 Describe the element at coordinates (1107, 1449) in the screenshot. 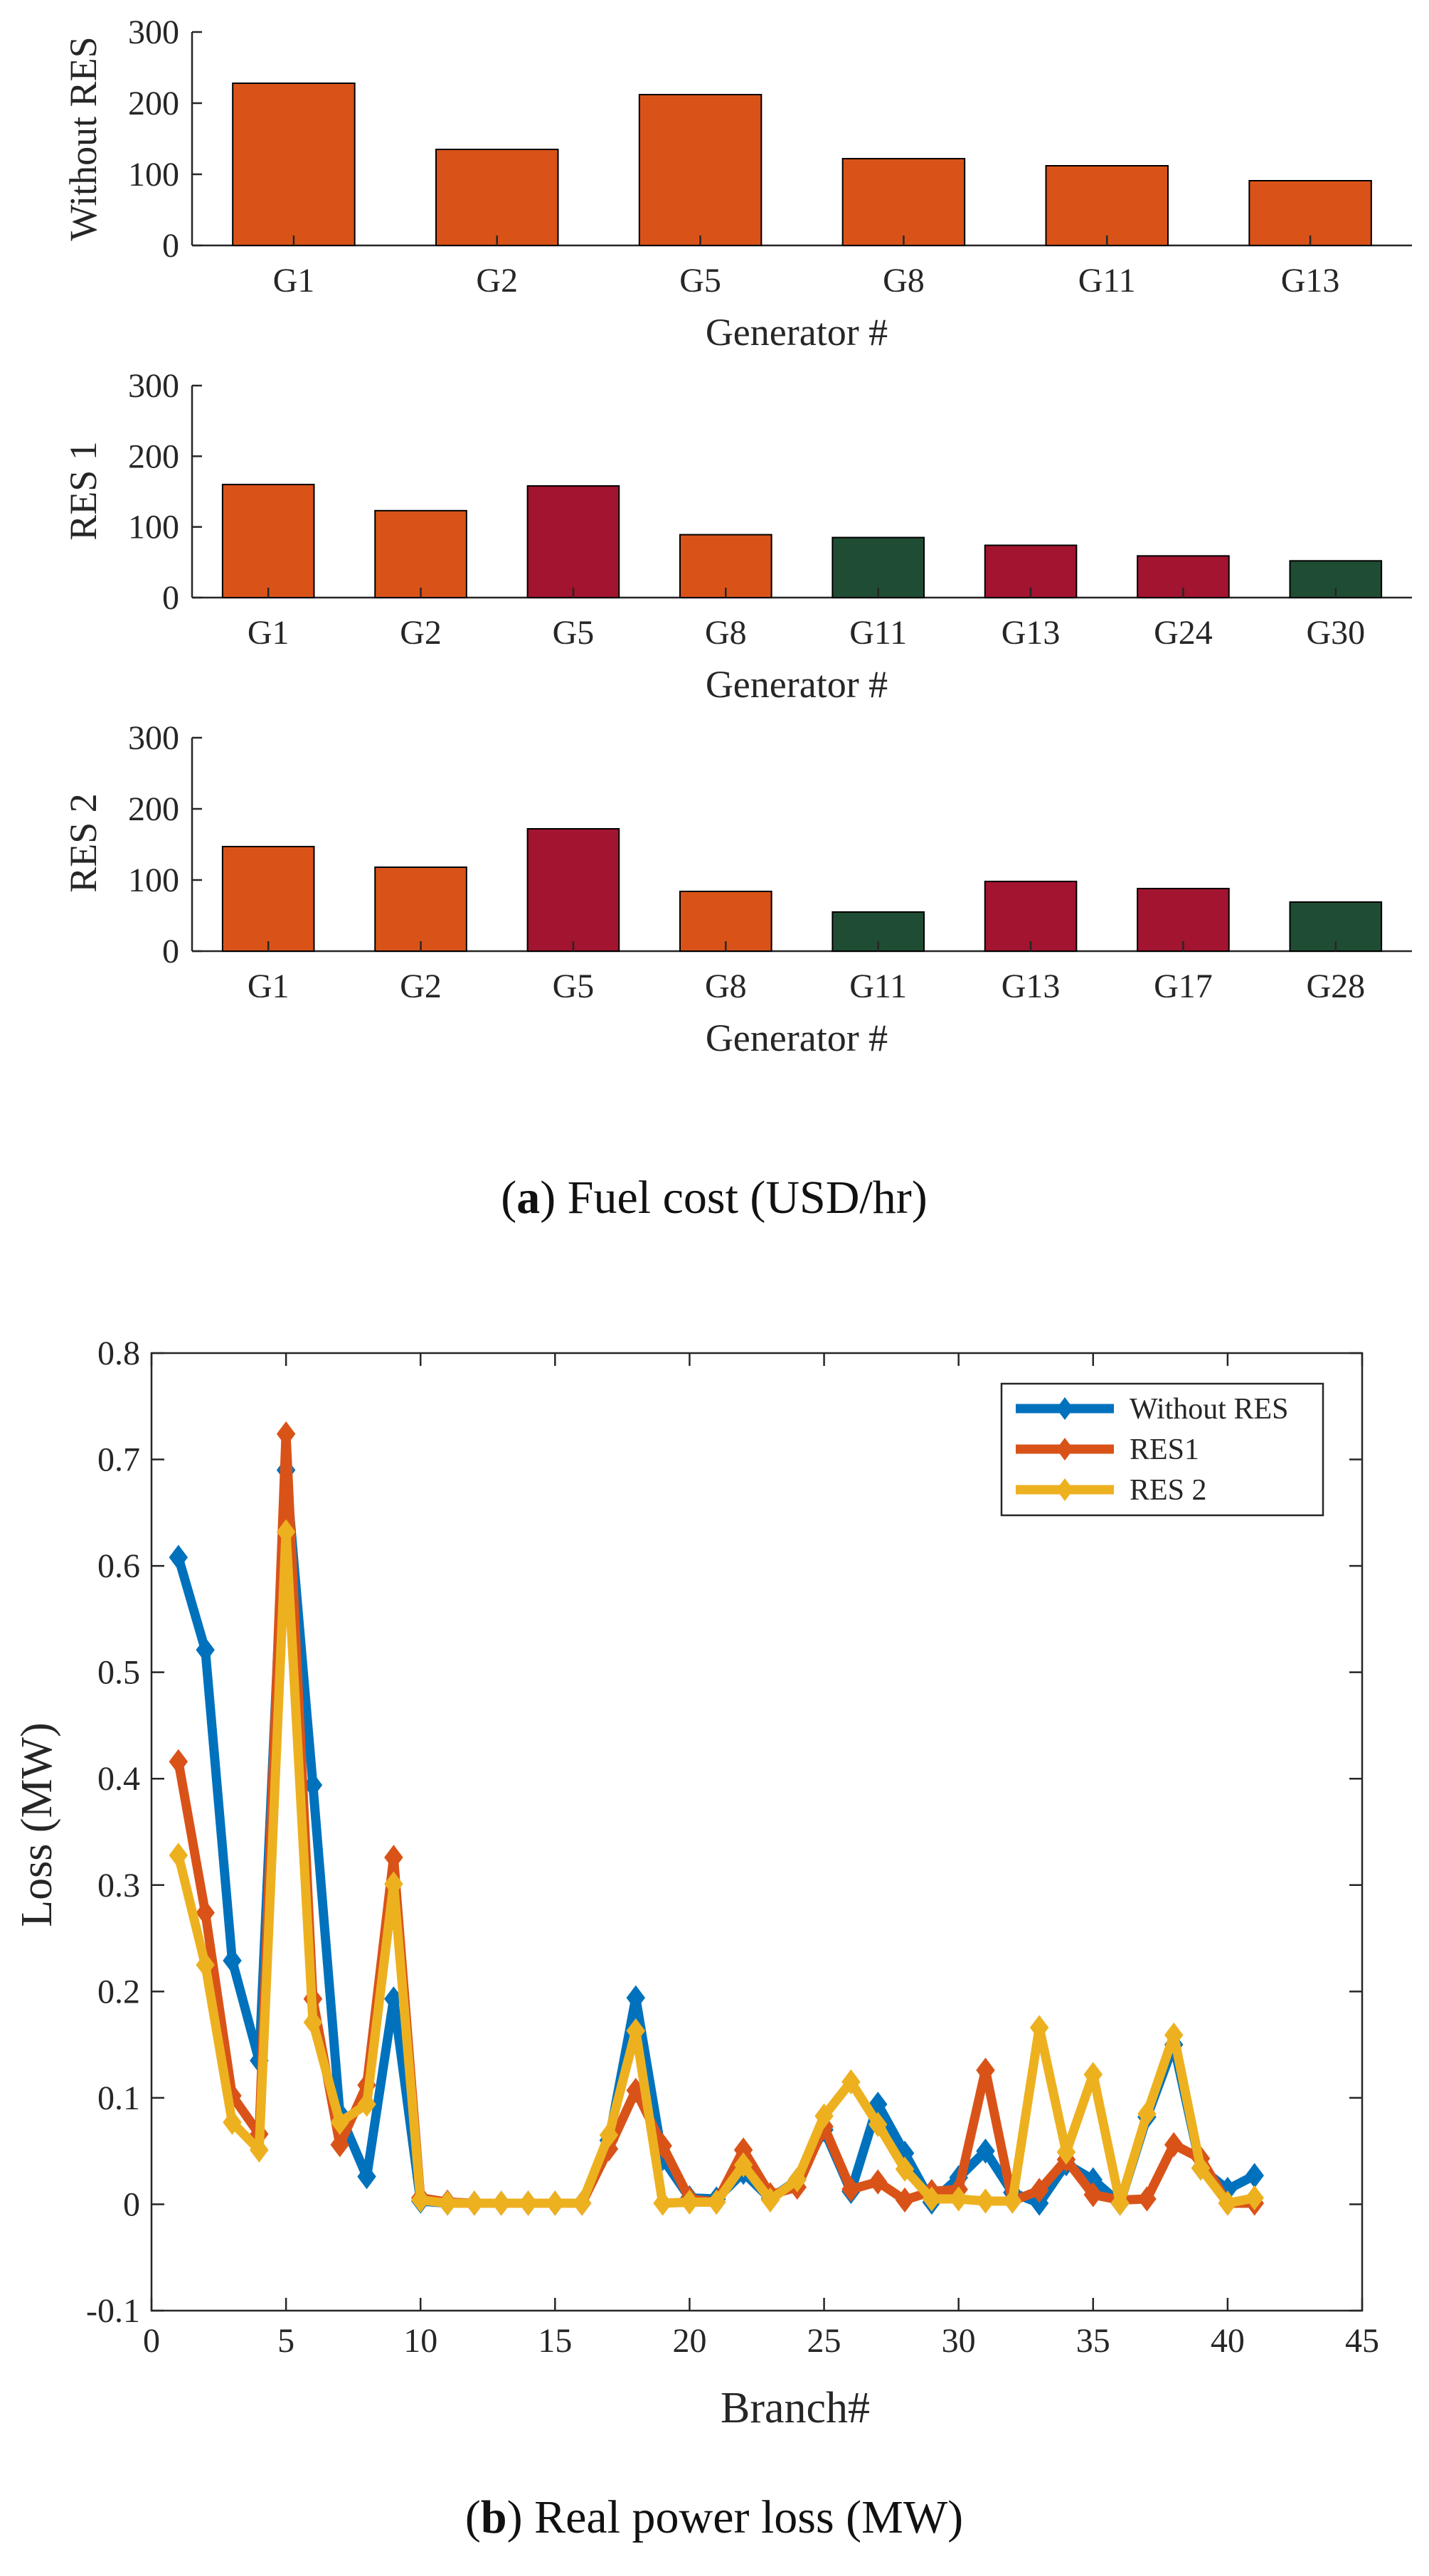

I see `legend-item: RES1` at that location.